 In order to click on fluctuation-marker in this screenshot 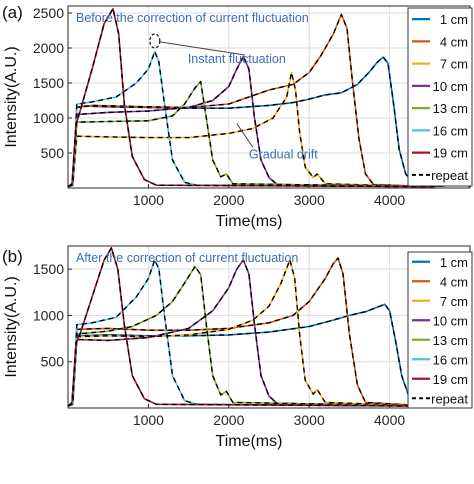, I will do `click(155, 41)`.